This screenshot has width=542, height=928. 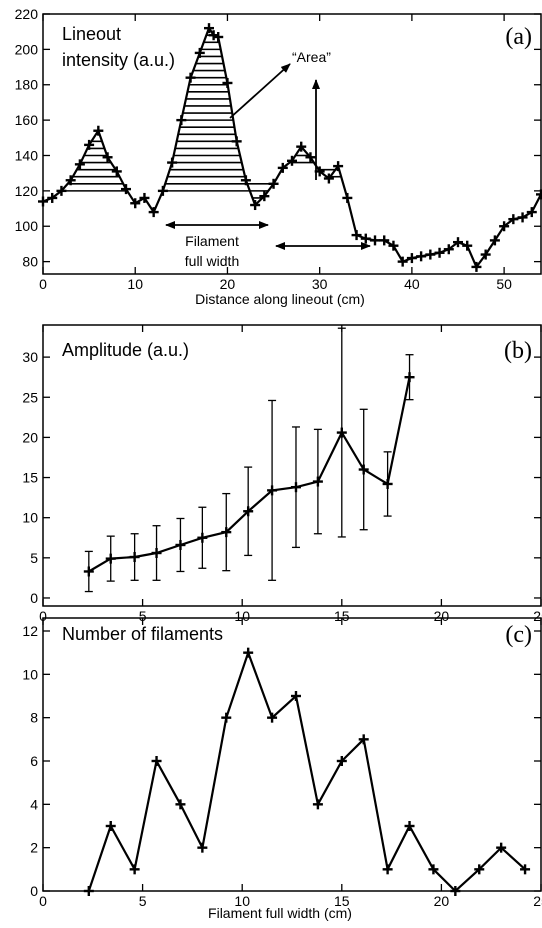 I want to click on panel-a-title-line2: intensity (a.u.), so click(x=118, y=60).